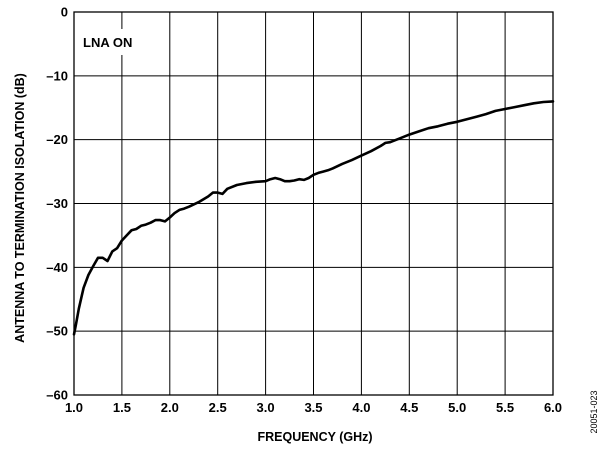 The image size is (602, 450). What do you see at coordinates (57, 75) in the screenshot?
I see `y-tick-label: –10` at bounding box center [57, 75].